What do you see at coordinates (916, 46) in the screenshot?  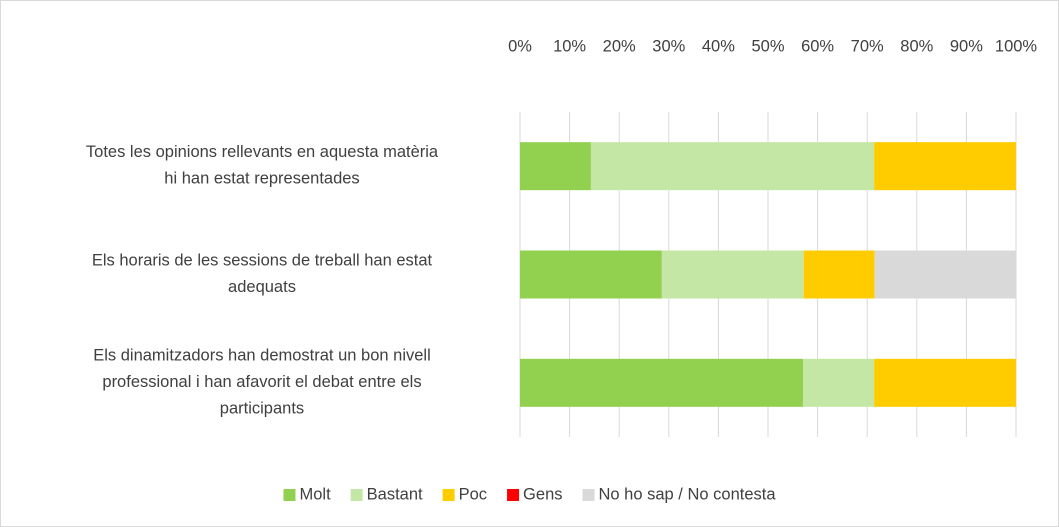 I see `x-tick-label: 80%` at bounding box center [916, 46].